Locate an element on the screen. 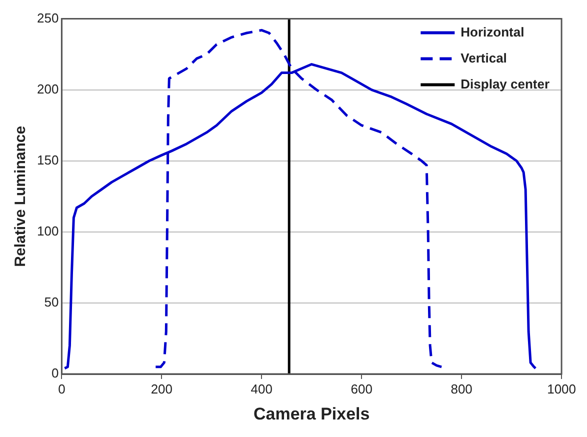  x-tick-label: 600 is located at coordinates (361, 388).